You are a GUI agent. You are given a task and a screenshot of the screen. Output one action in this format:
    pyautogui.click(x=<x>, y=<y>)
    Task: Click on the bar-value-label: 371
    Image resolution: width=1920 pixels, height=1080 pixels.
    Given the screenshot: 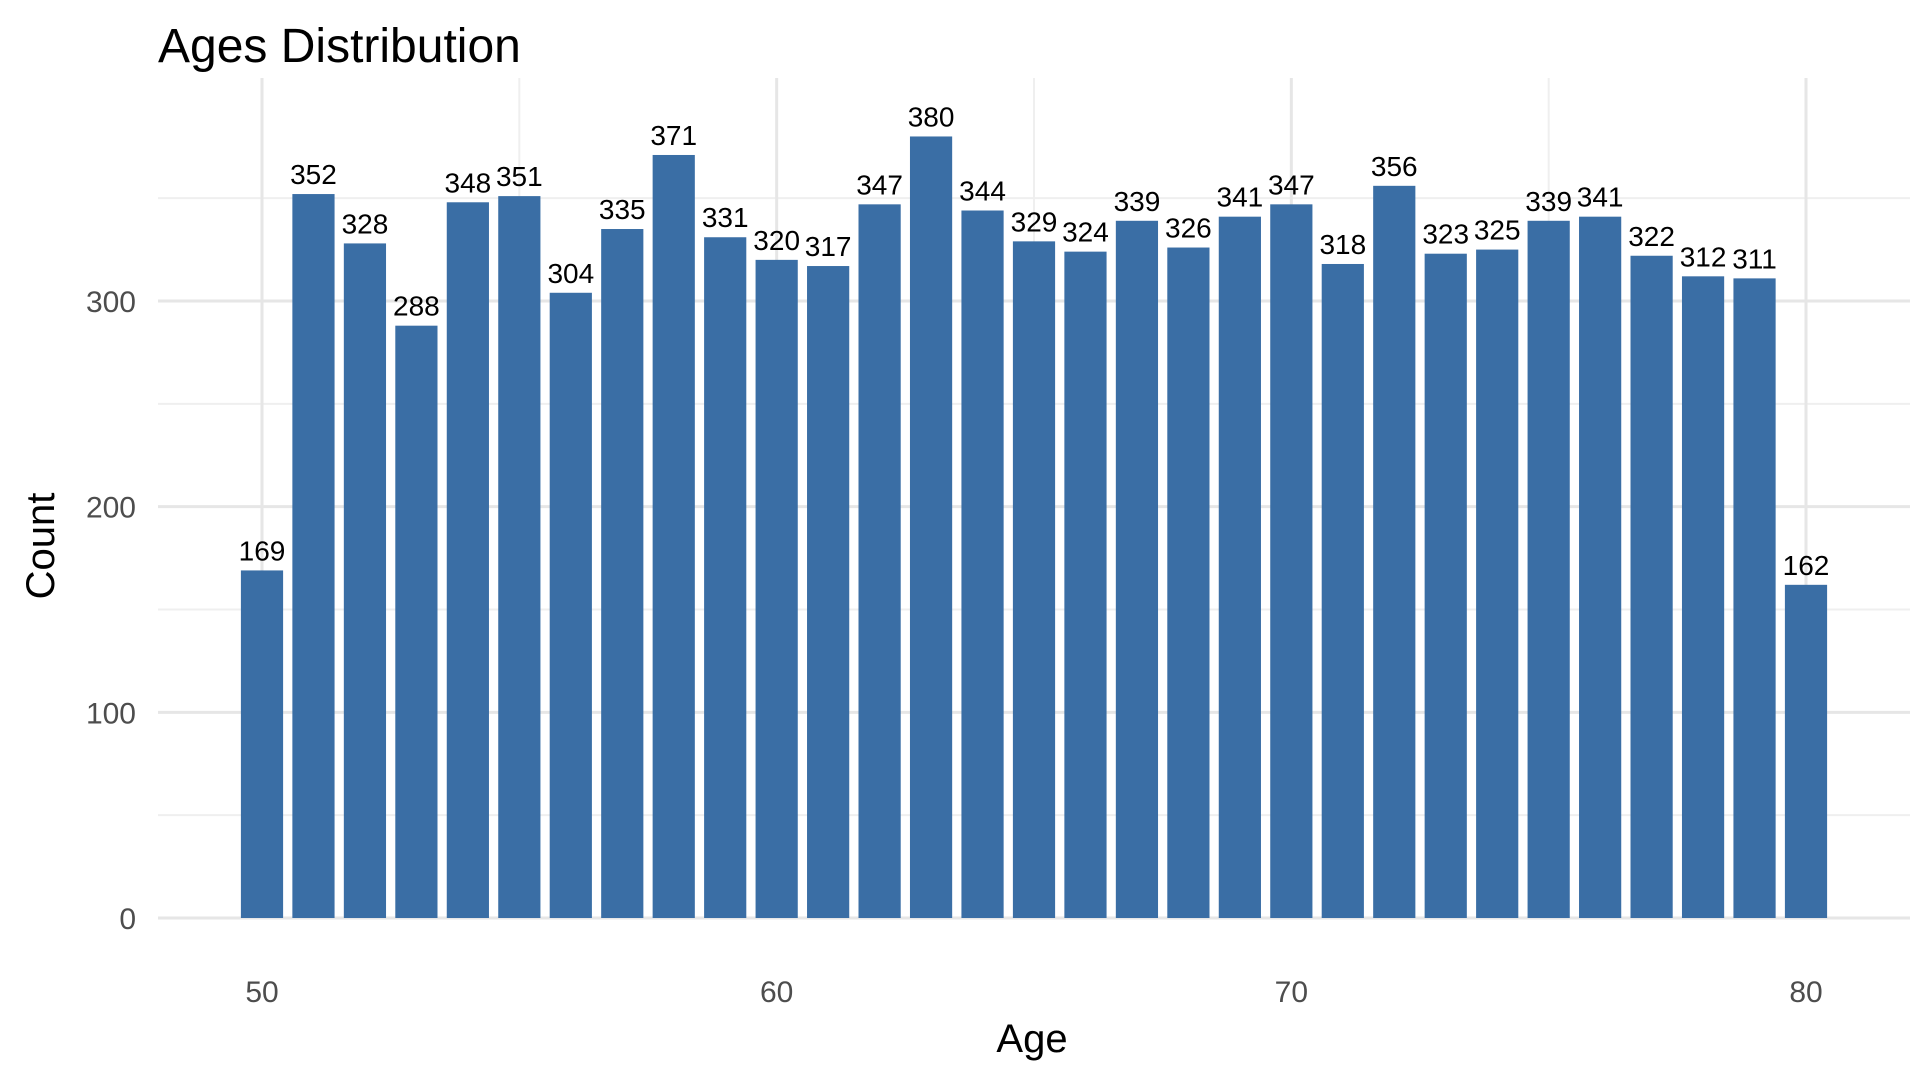 What is the action you would take?
    pyautogui.click(x=673, y=135)
    